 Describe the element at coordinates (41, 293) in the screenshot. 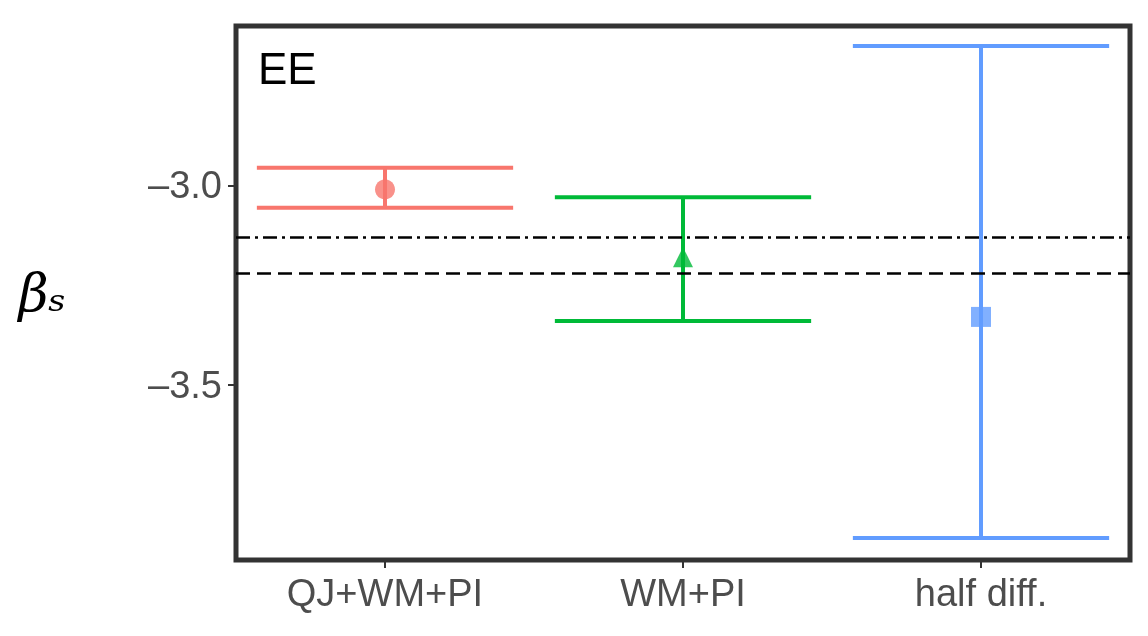

I see `y-axis-title: βₛ` at that location.